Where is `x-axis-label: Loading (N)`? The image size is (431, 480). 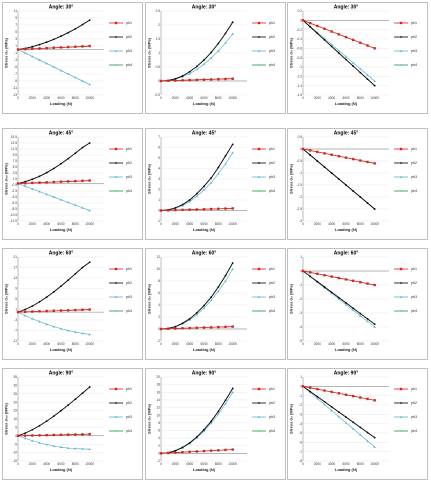
x-axis-label: Loading (N) is located at coordinates (346, 469).